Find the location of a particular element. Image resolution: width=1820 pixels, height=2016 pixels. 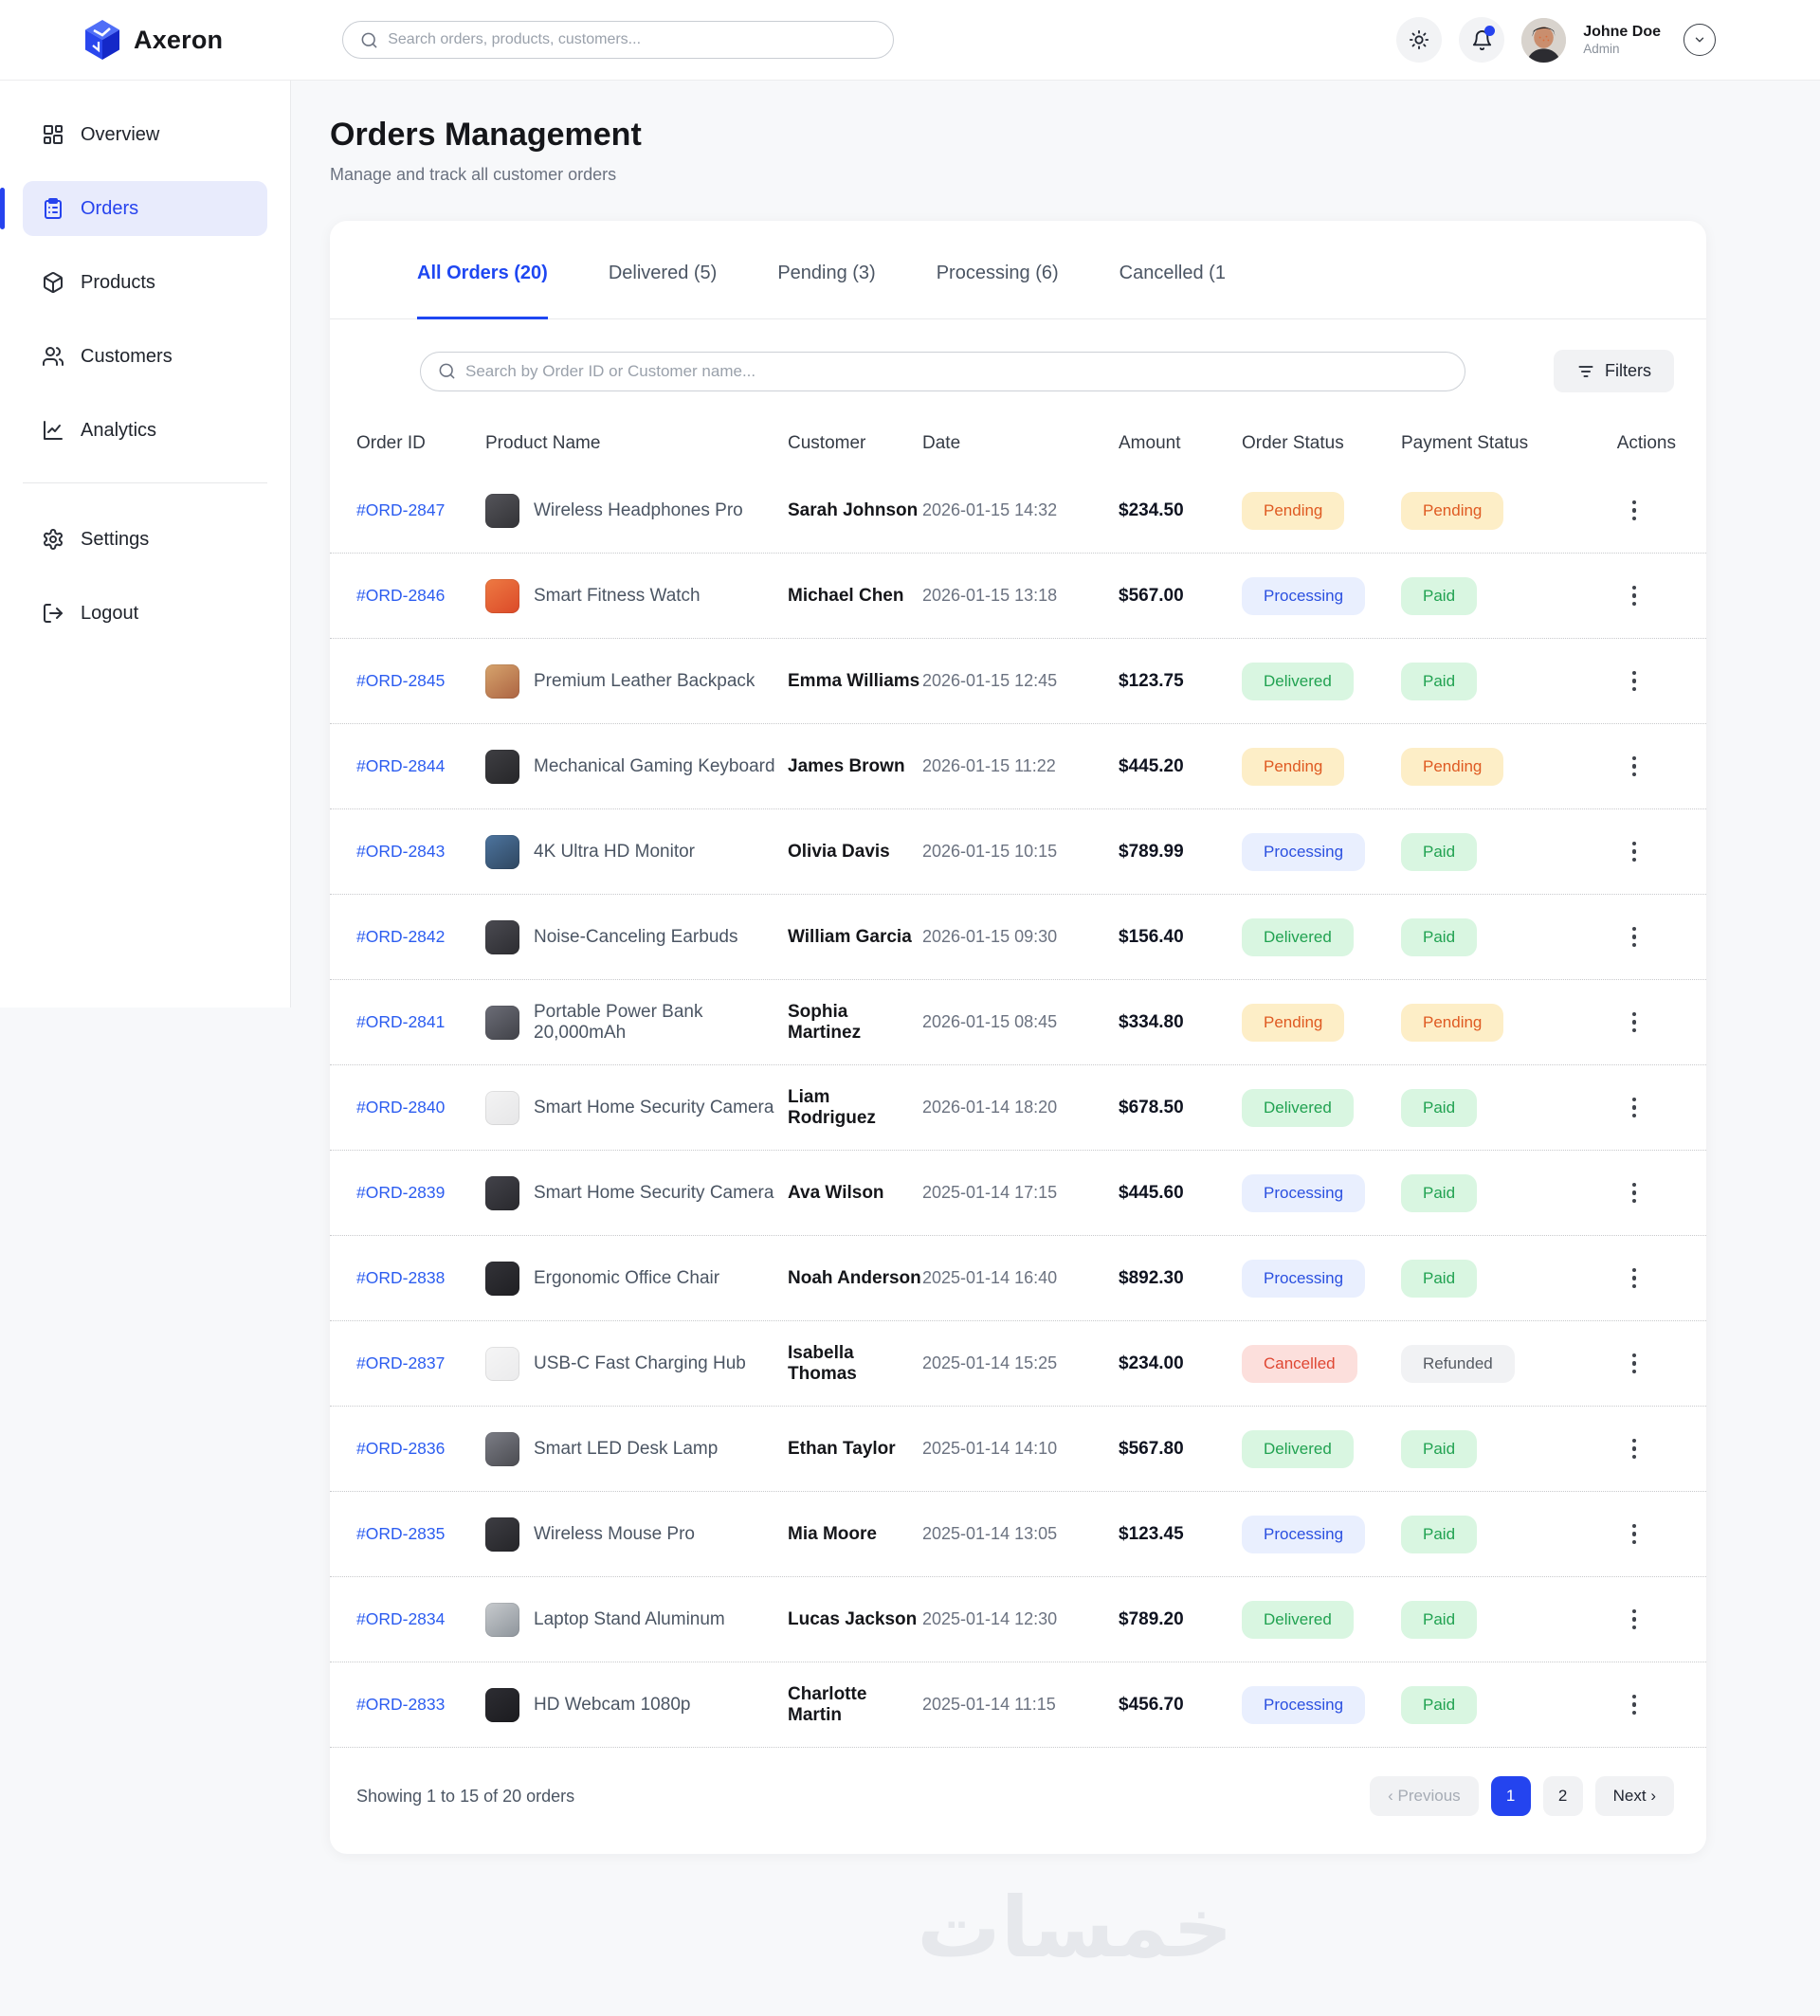

order-id-link: #ORD-2845 is located at coordinates (401, 680).